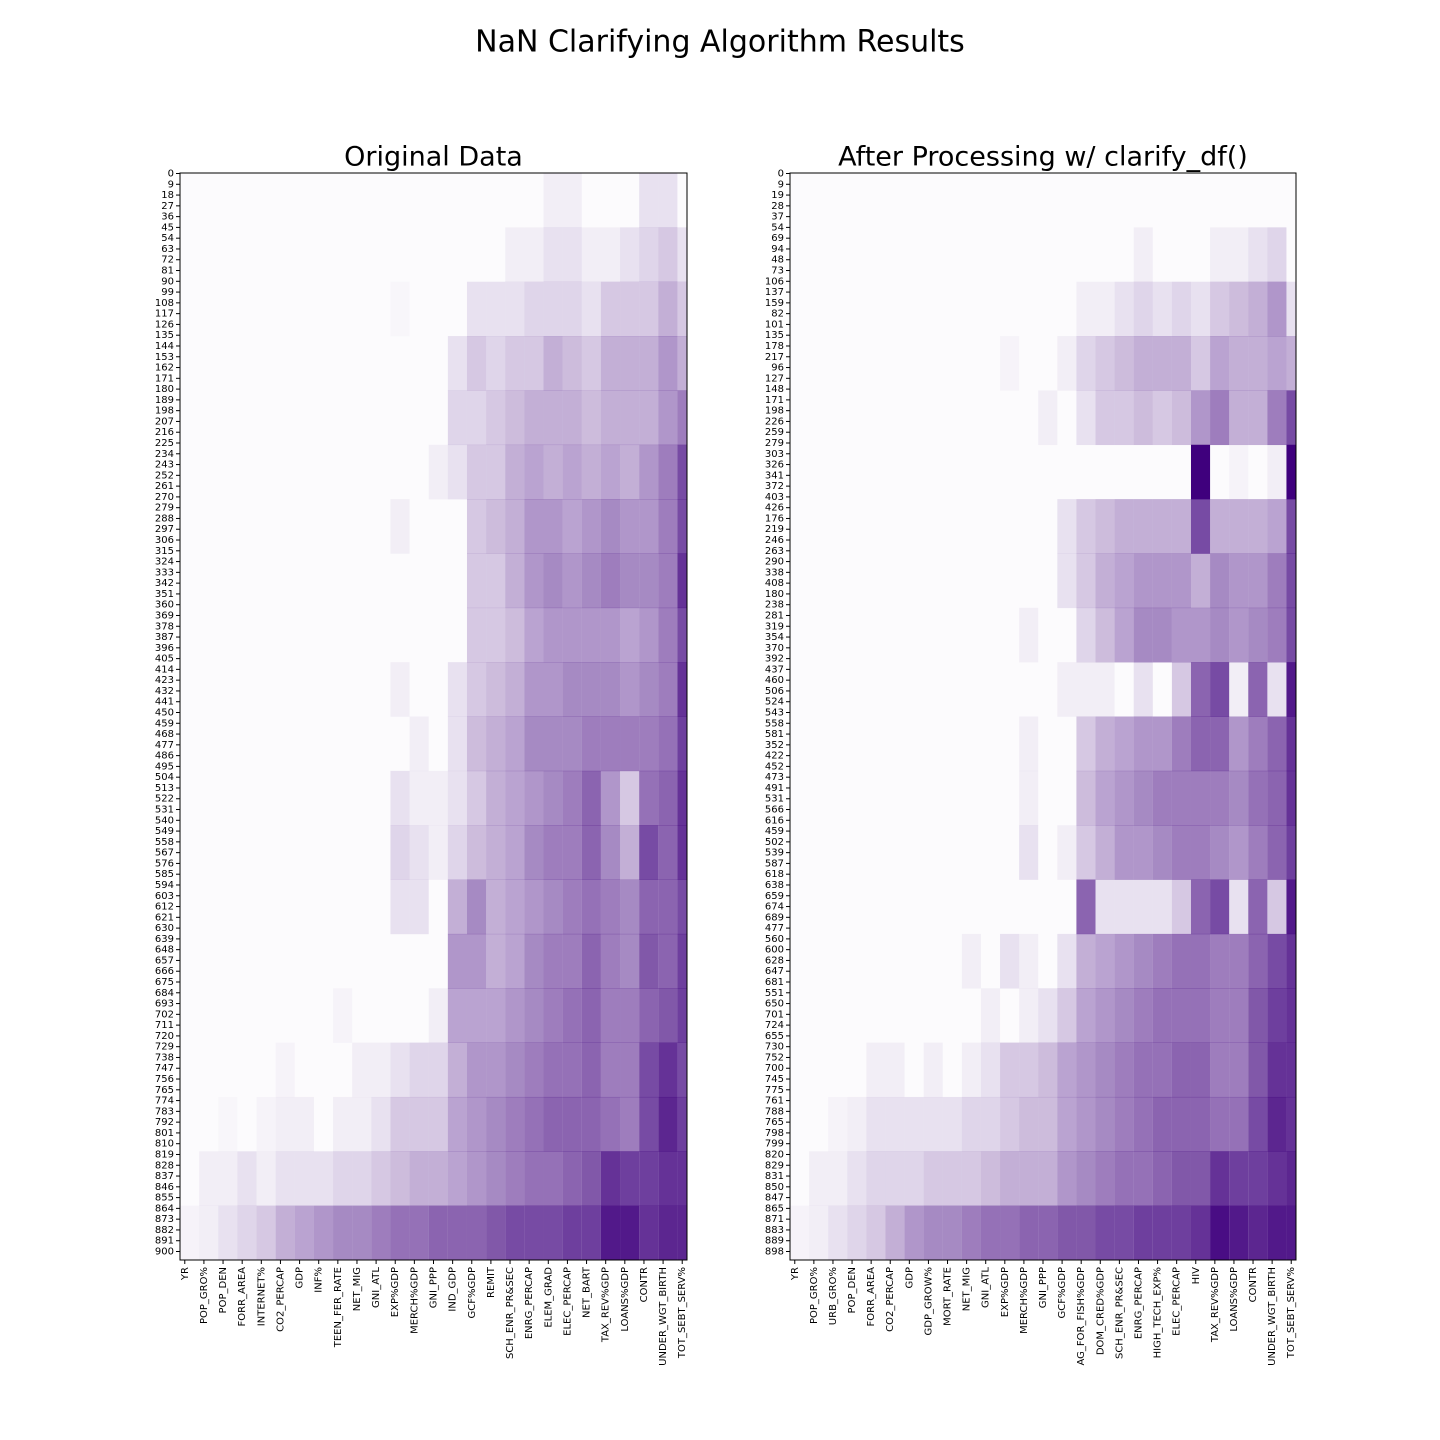 Image resolution: width=1440 pixels, height=1440 pixels. What do you see at coordinates (1291, 1313) in the screenshot?
I see `x-tick-label: TOT_SEBT_SERV%` at bounding box center [1291, 1313].